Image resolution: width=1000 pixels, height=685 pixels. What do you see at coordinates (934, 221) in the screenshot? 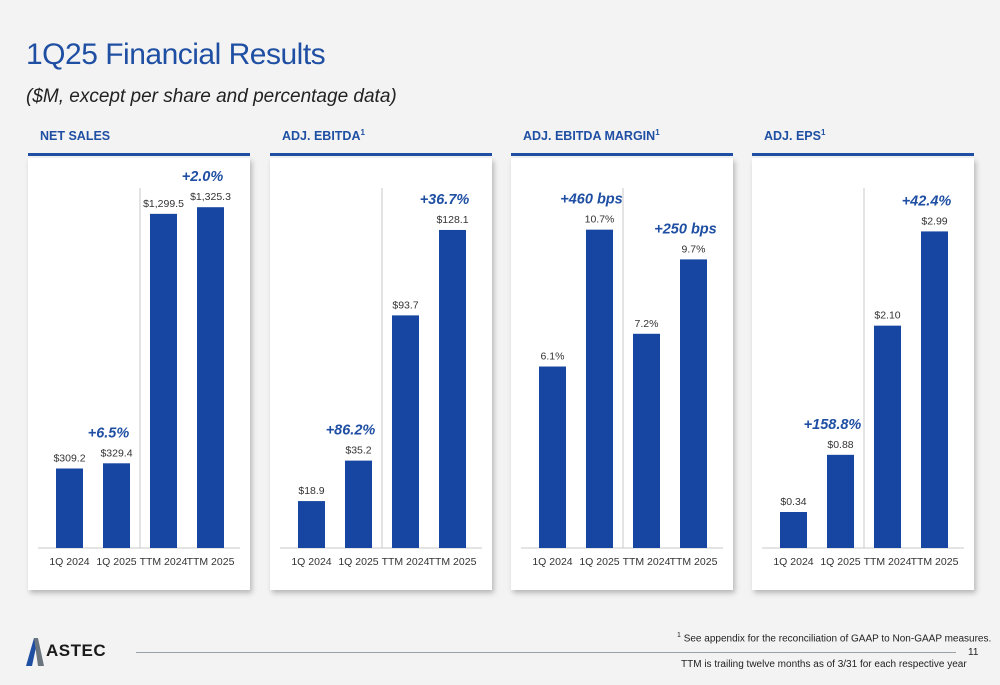
I see `data-label: $2.99` at bounding box center [934, 221].